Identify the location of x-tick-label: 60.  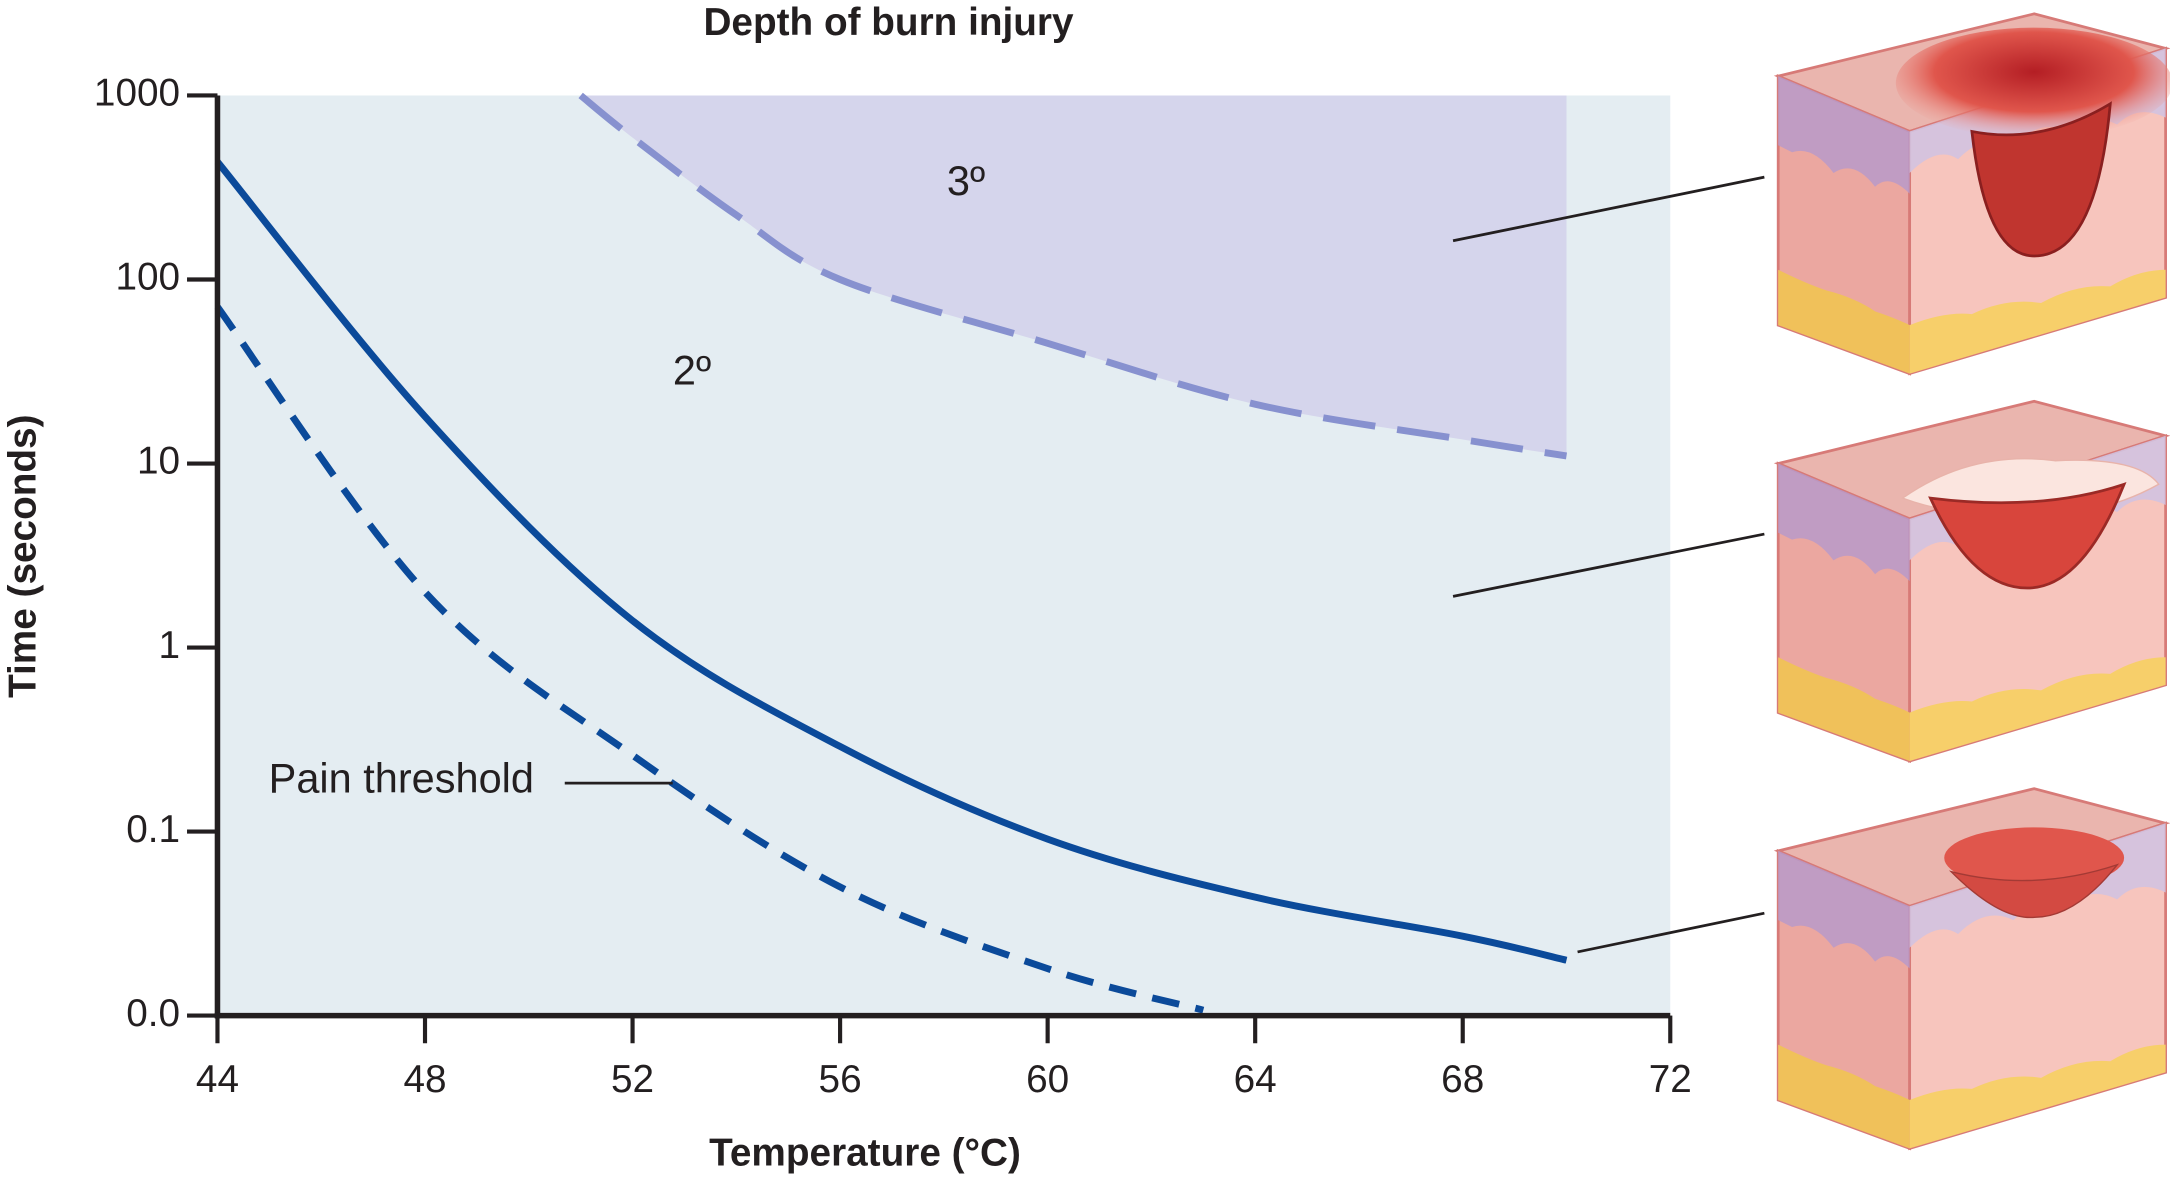
(1047, 1079).